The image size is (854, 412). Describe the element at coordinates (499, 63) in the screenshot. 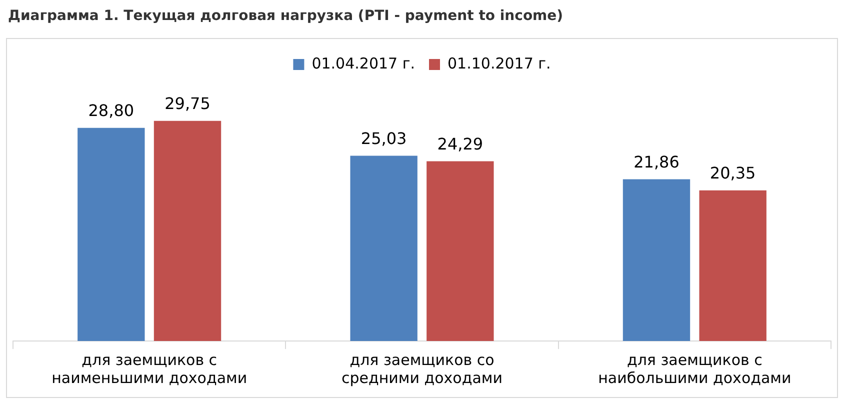

I see `legend-label: 01.10.2017 г.` at that location.